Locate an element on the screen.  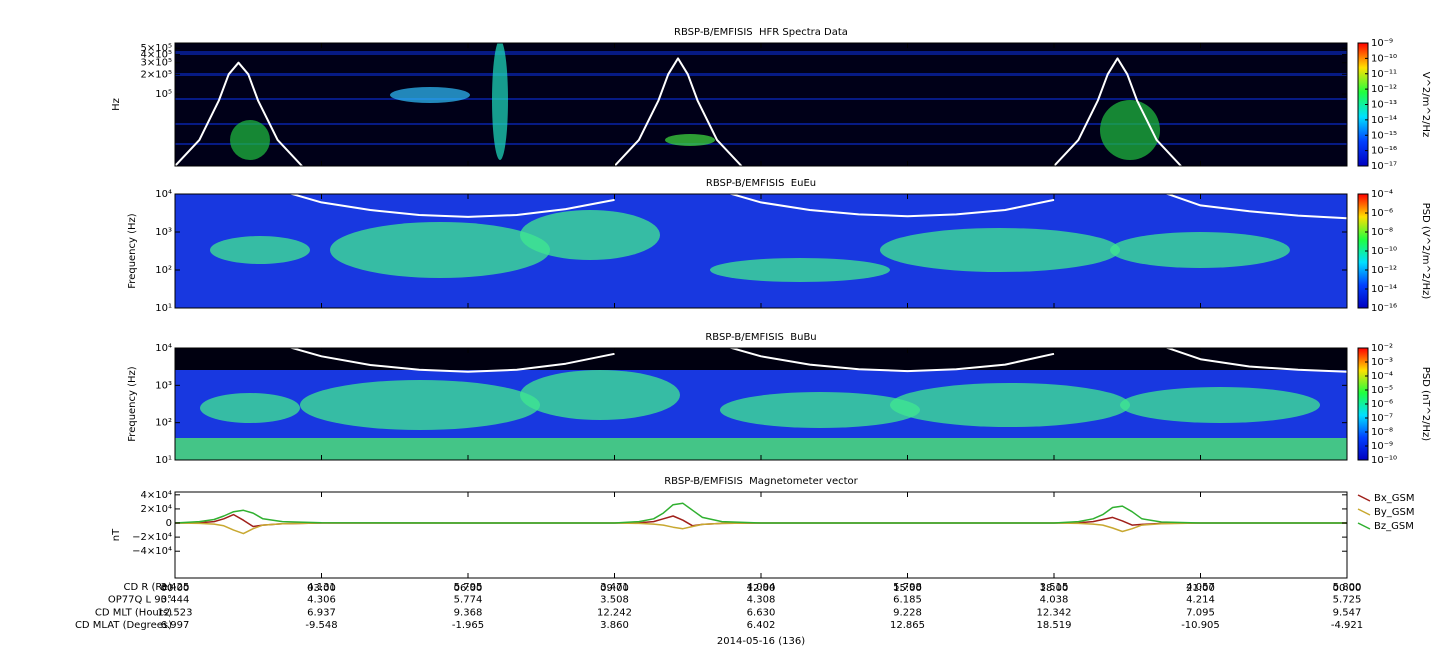
ephemeris-label: OP77Q L 90° is located at coordinates (140, 600).